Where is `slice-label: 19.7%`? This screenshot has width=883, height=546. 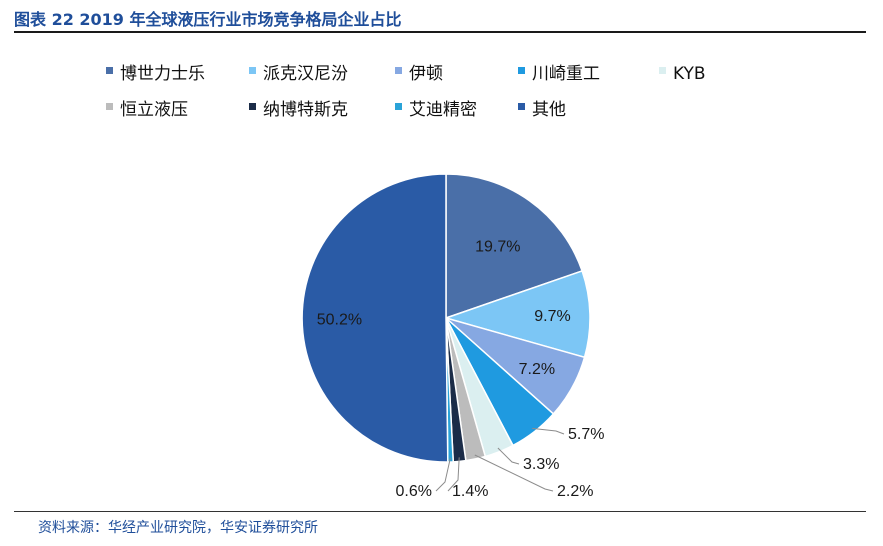 slice-label: 19.7% is located at coordinates (497, 246).